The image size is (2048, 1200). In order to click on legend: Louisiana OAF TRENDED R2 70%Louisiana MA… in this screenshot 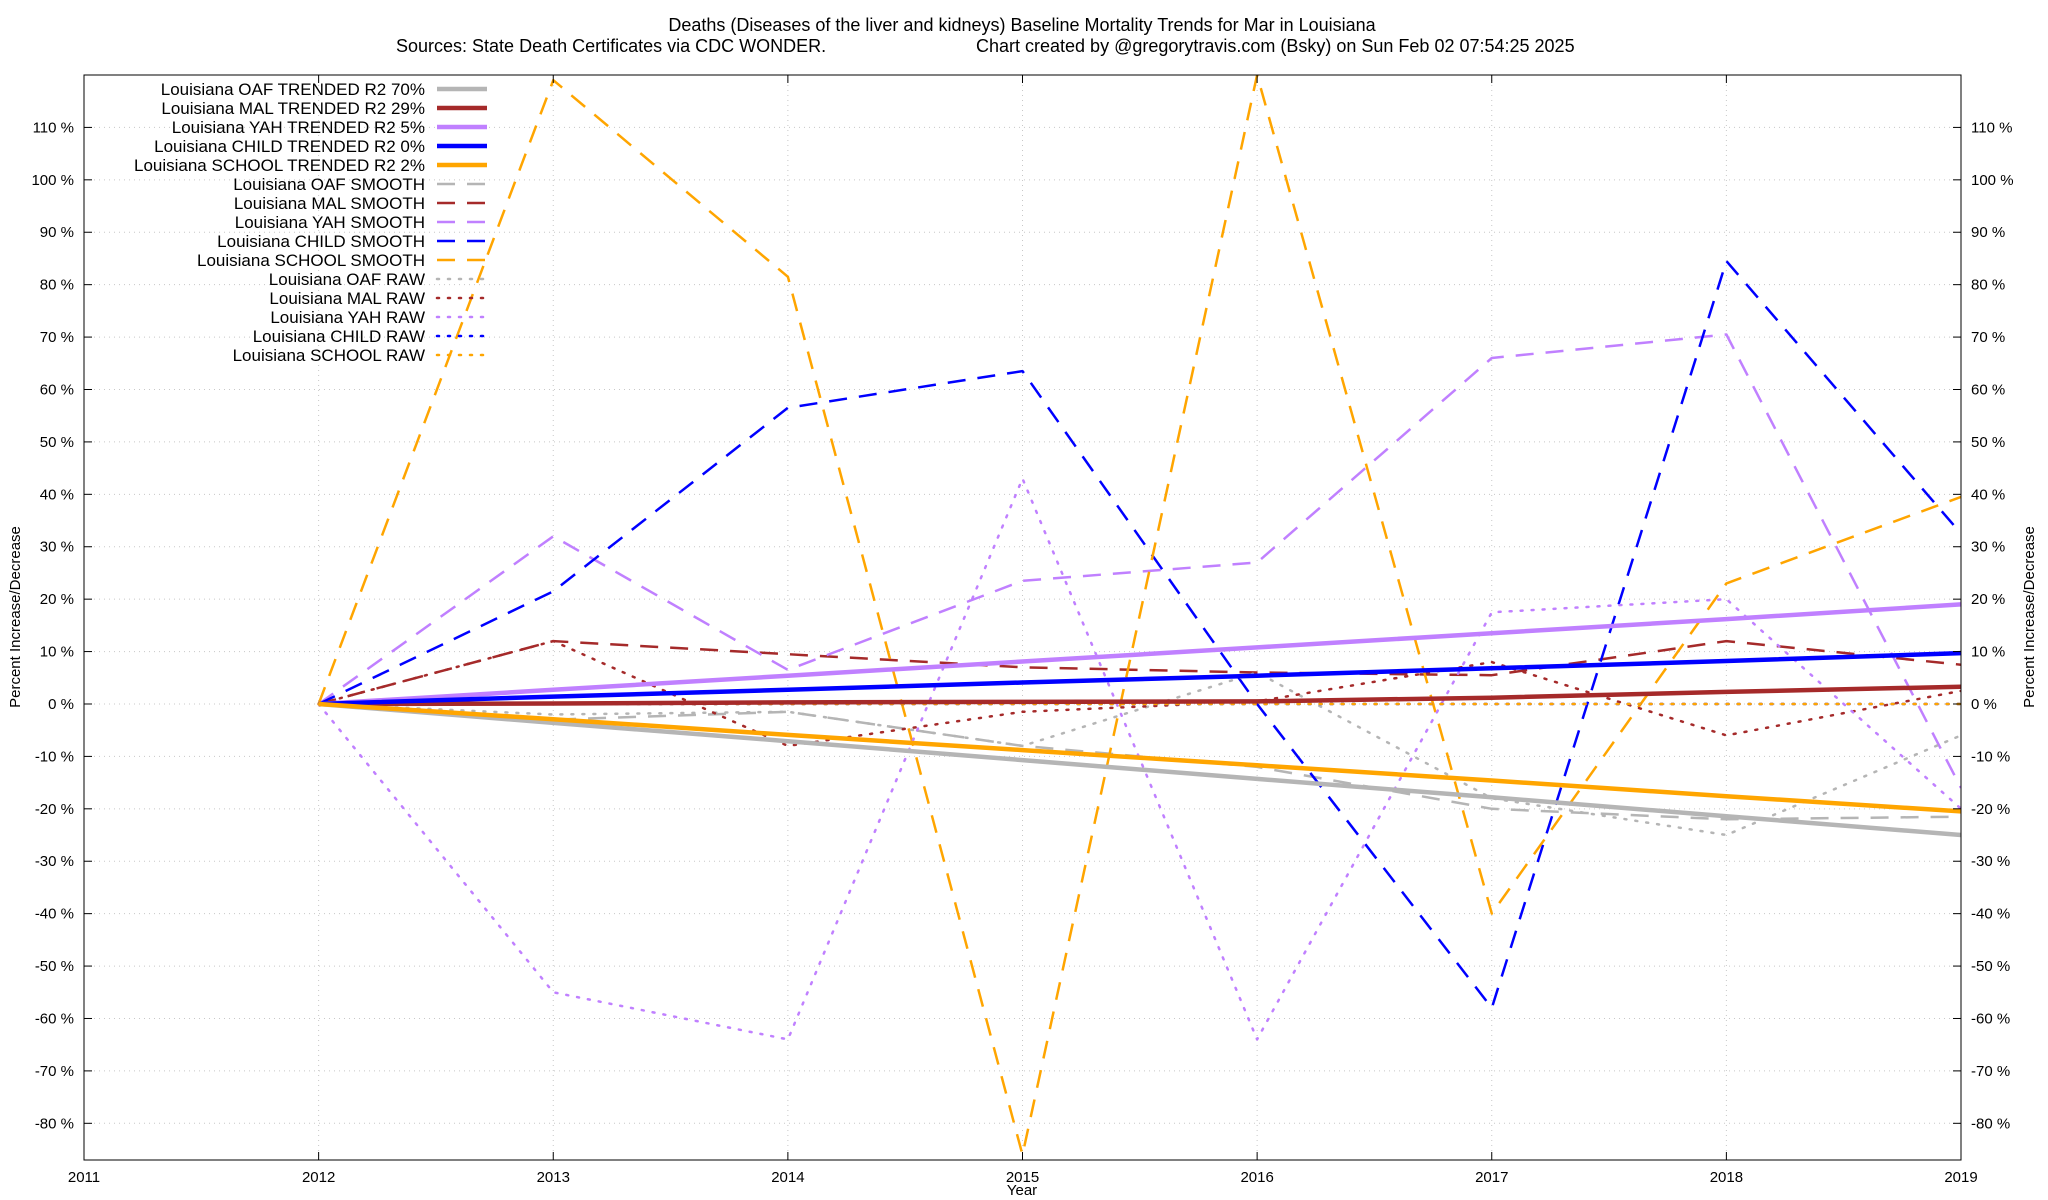, I will do `click(311, 222)`.